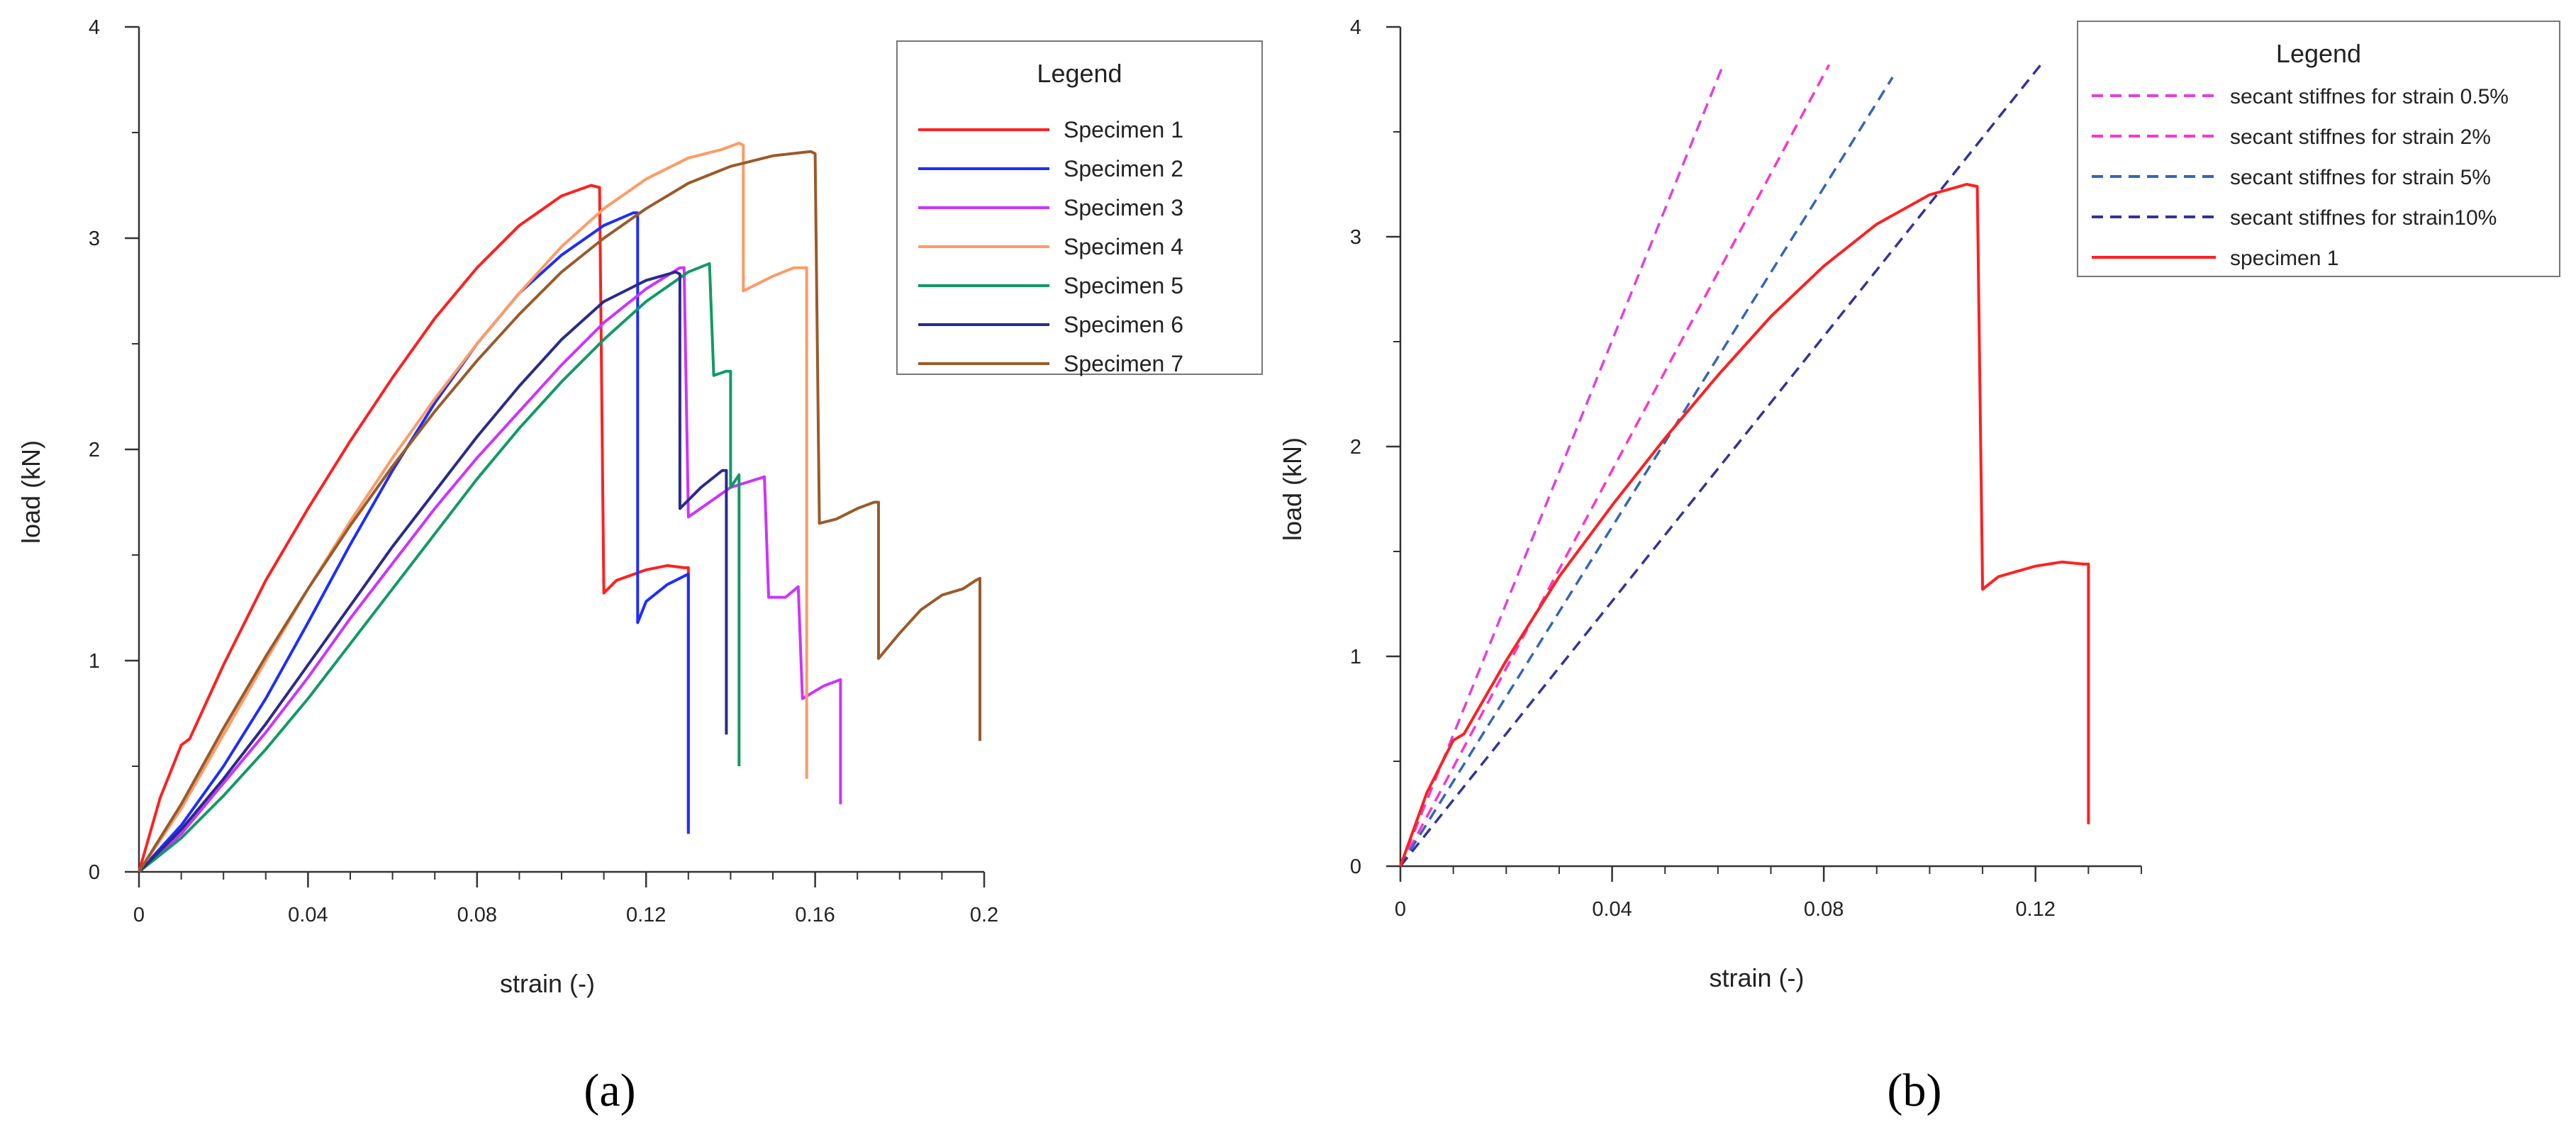  Describe the element at coordinates (1123, 207) in the screenshot. I see `legend-entry: Specimen 3` at that location.